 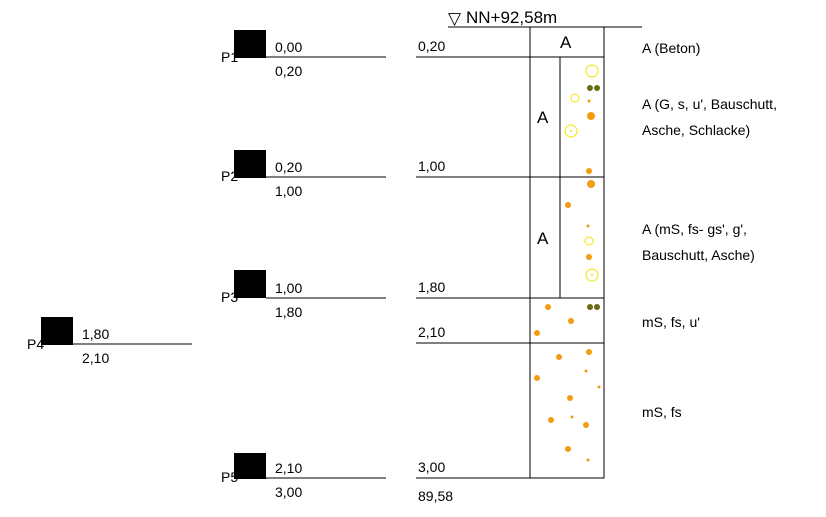 What do you see at coordinates (109, 341) in the screenshot?
I see `sample-p4: P4 1,80 2,10` at bounding box center [109, 341].